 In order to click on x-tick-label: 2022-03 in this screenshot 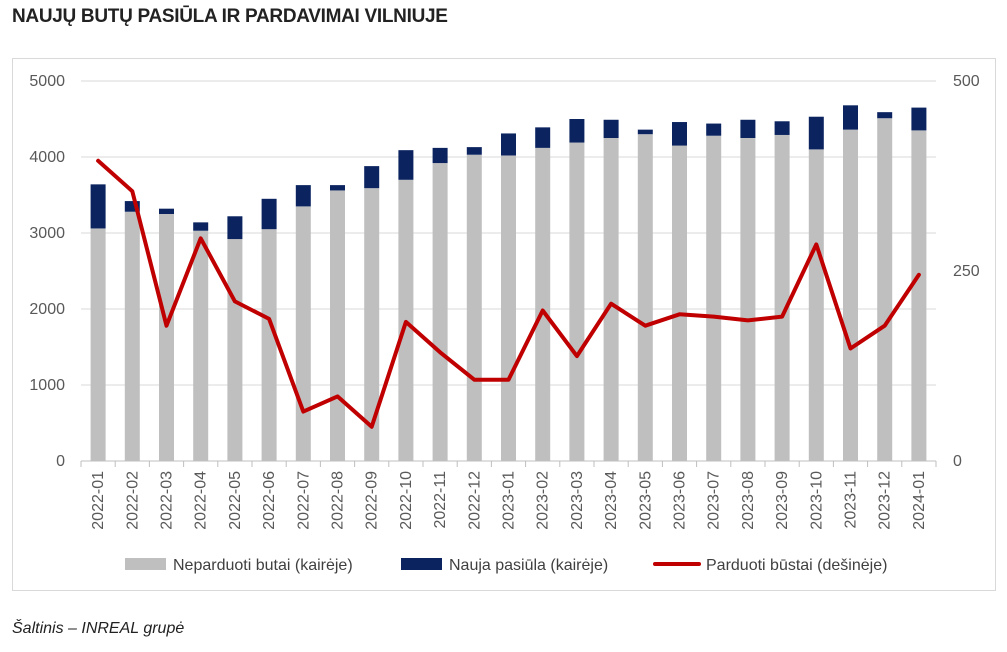, I will do `click(167, 500)`.